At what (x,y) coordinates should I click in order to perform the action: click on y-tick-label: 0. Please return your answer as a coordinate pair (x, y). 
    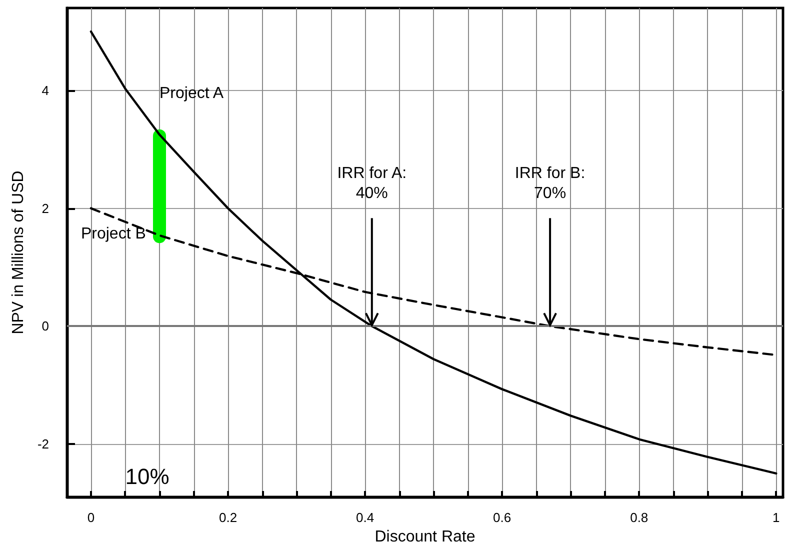
    Looking at the image, I should click on (45, 326).